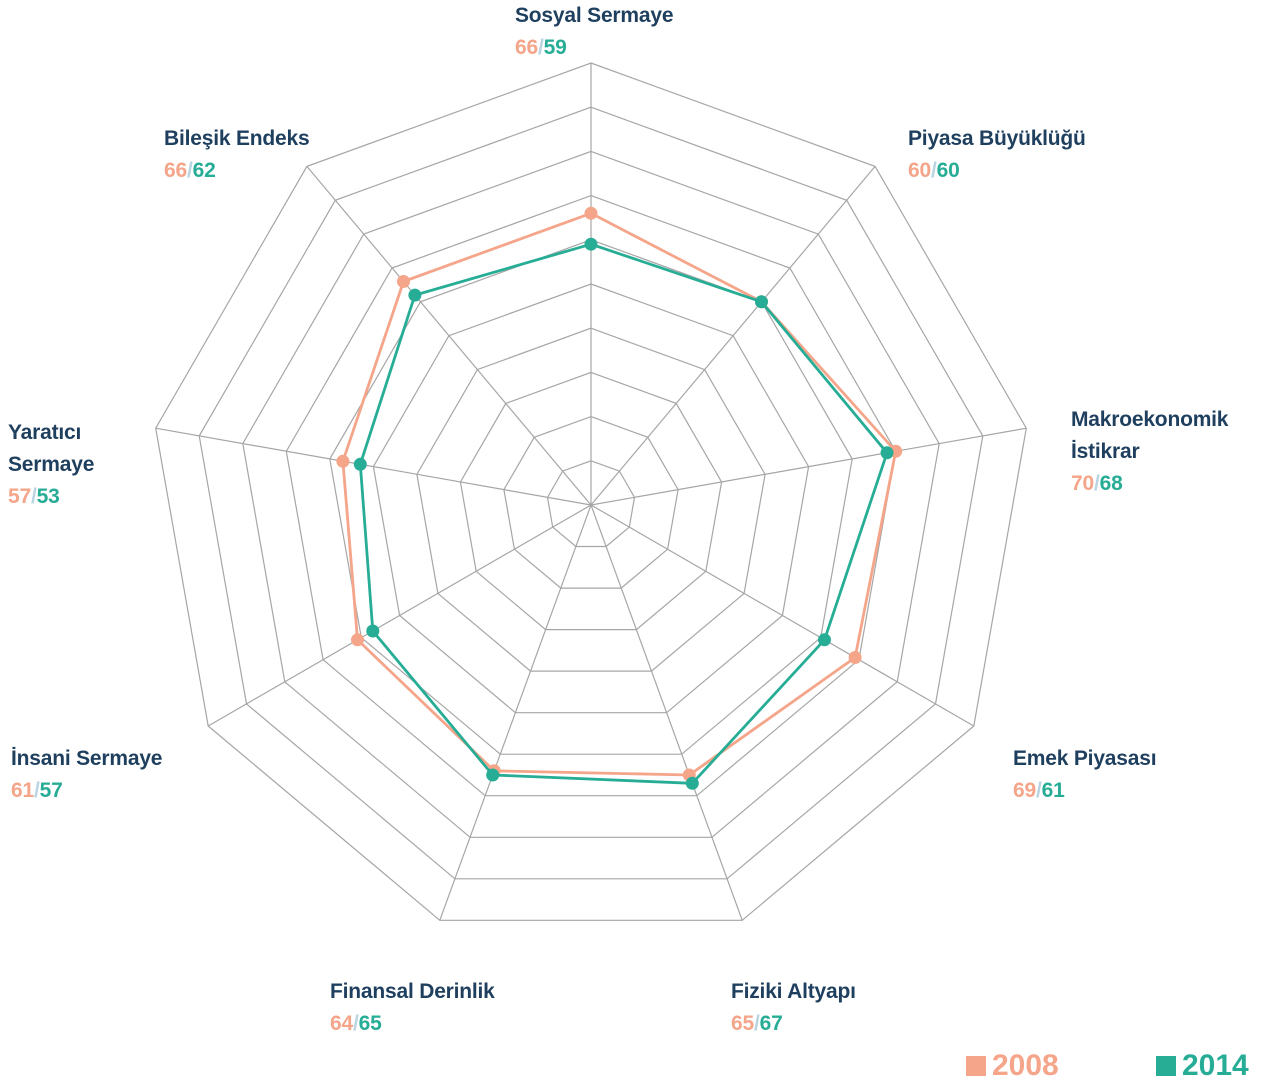  I want to click on axis-label-fiziki-altyapi: Fiziki Altyapı 65/67, so click(793, 1008).